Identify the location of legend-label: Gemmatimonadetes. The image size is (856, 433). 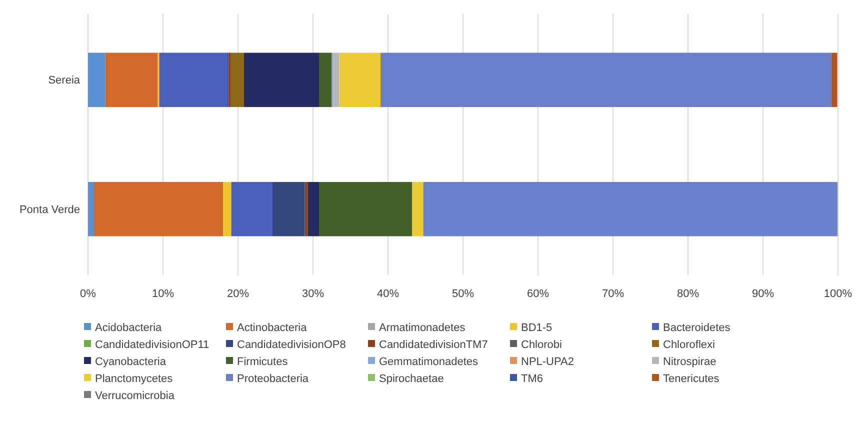
(429, 362).